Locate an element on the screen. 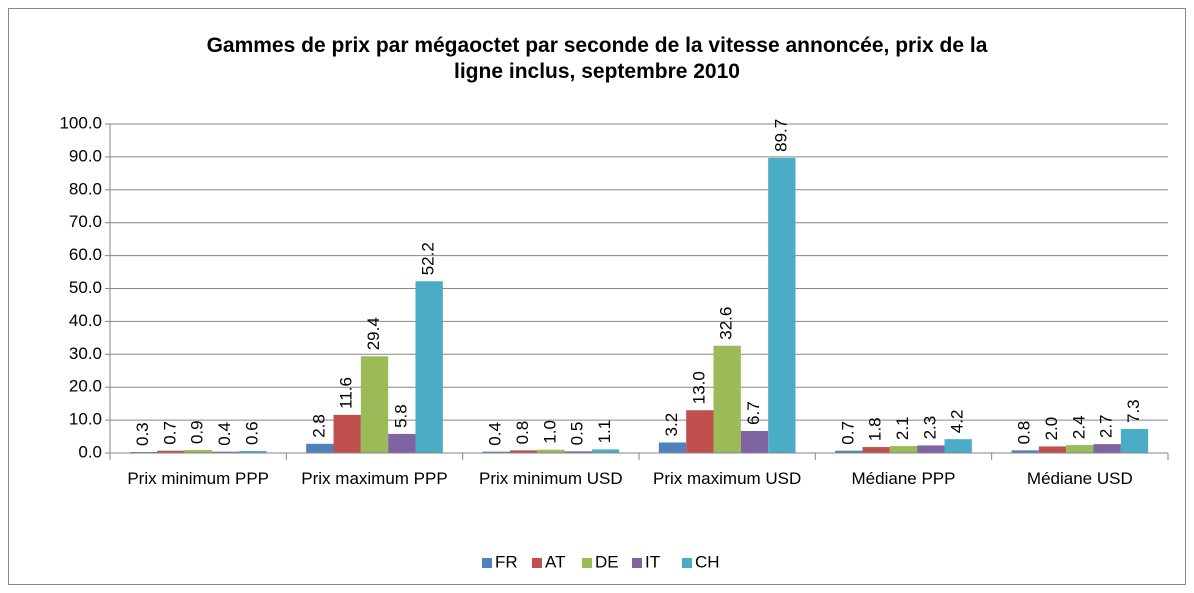 Image resolution: width=1194 pixels, height=593 pixels. data-label: 1.0 is located at coordinates (549, 432).